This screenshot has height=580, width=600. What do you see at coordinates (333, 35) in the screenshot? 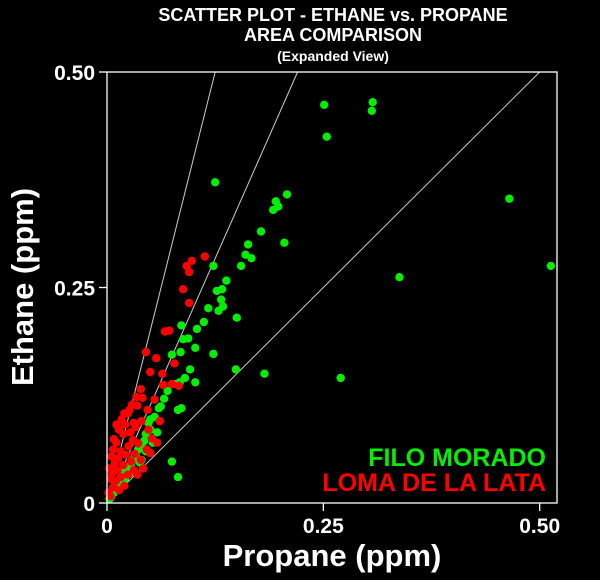
I see `chart-subtitle: AREA COMPARISON` at bounding box center [333, 35].